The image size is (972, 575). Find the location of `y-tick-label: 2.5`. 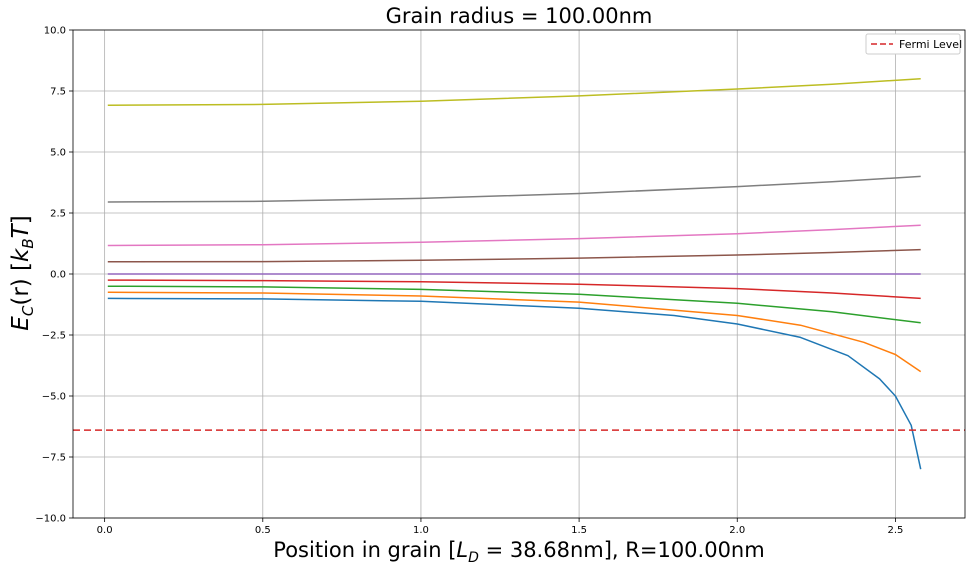

y-tick-label: 2.5 is located at coordinates (58, 214).